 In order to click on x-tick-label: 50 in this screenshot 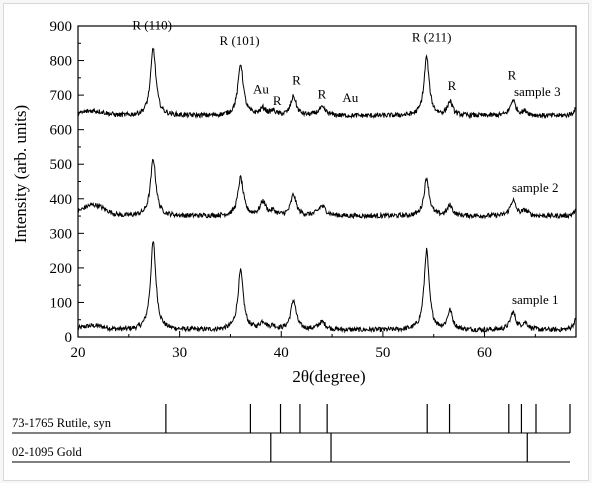, I will do `click(382, 353)`.